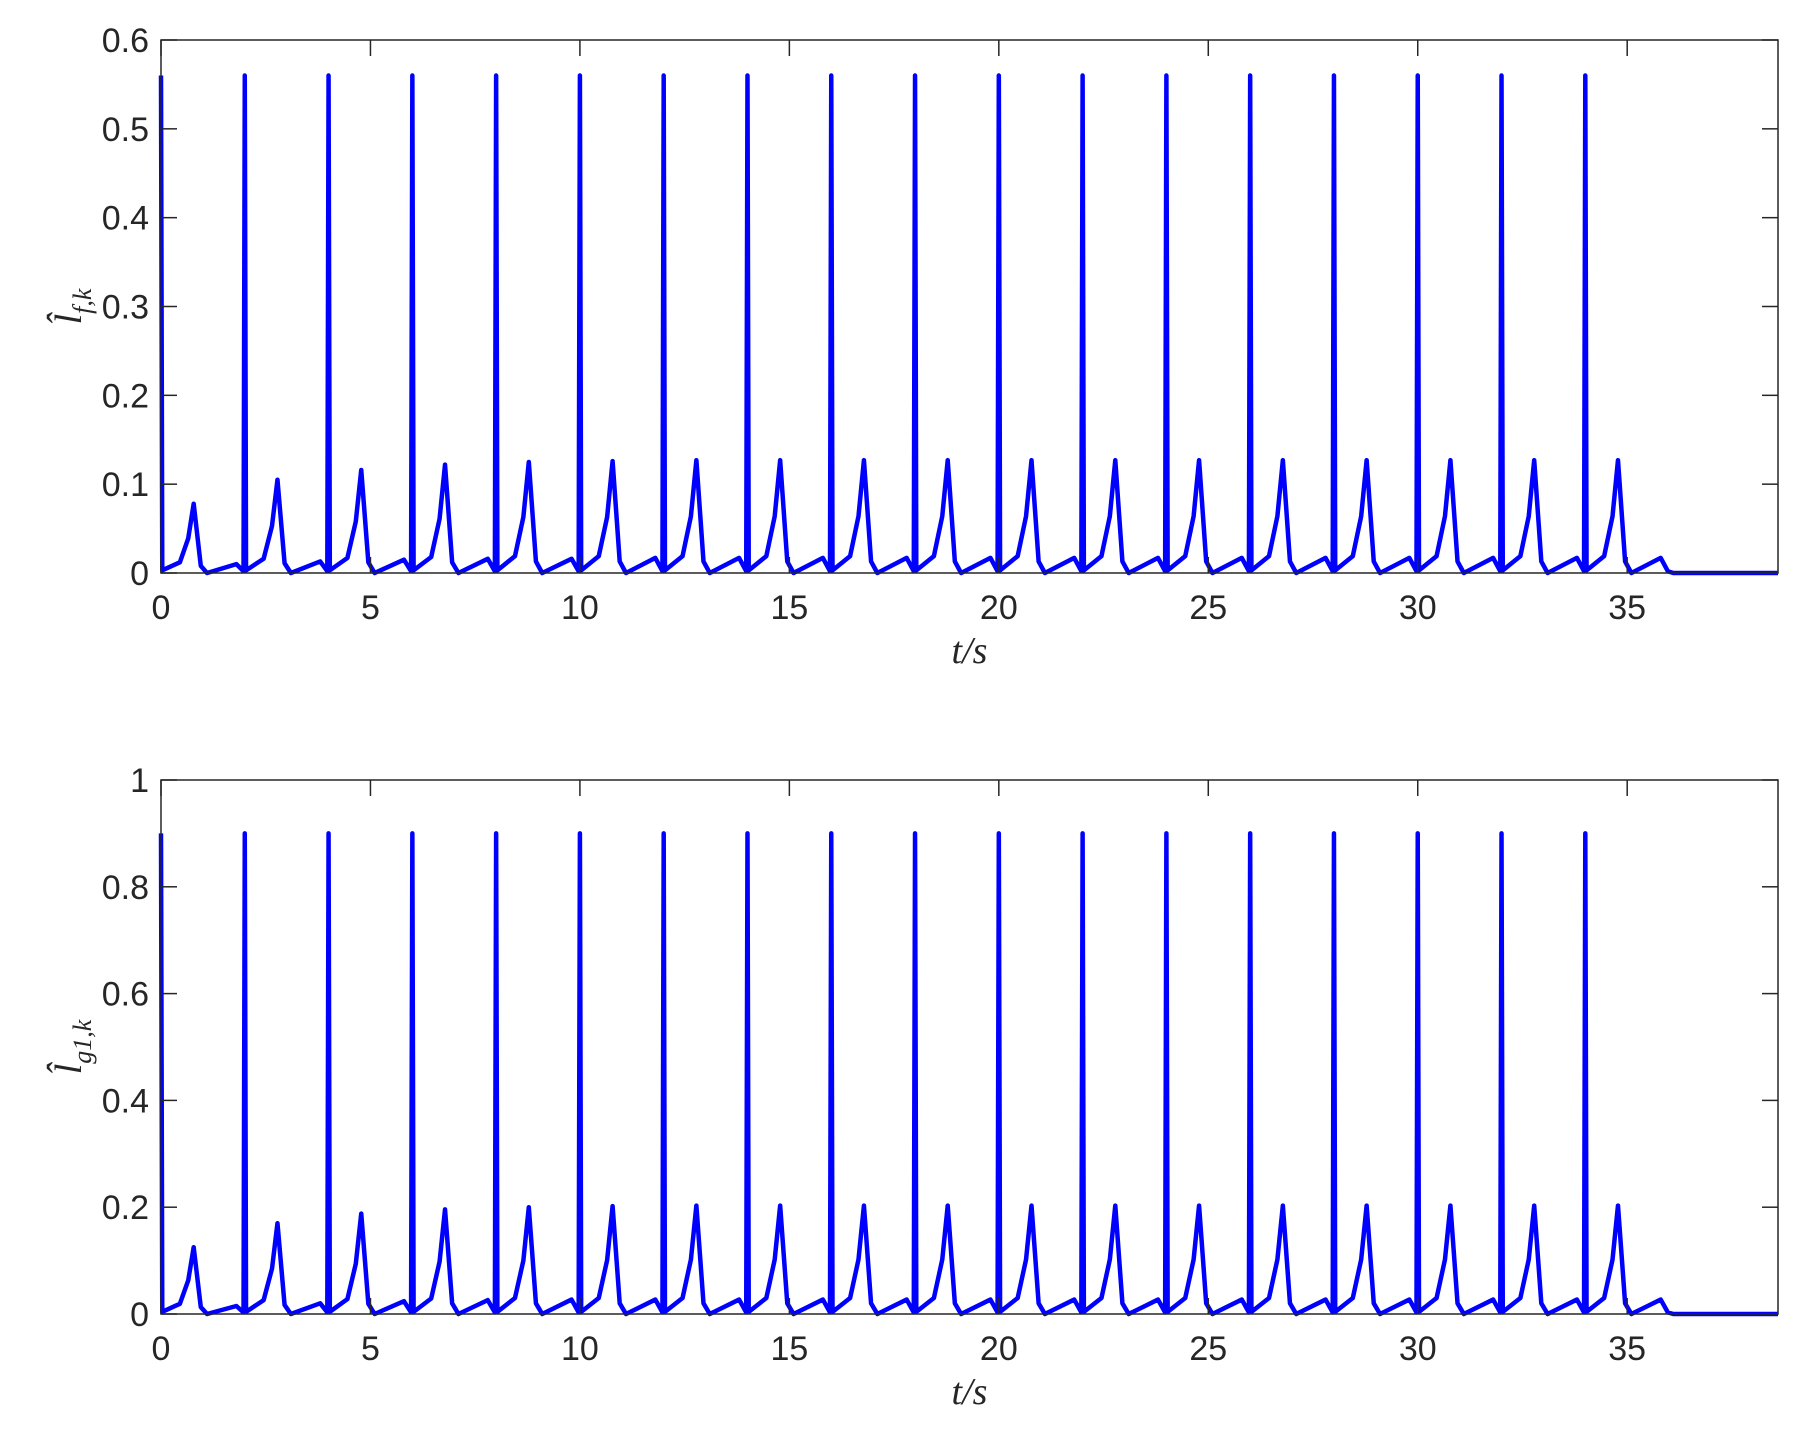  I want to click on y-axis-label: l̂g1,k, so click(71, 1046).